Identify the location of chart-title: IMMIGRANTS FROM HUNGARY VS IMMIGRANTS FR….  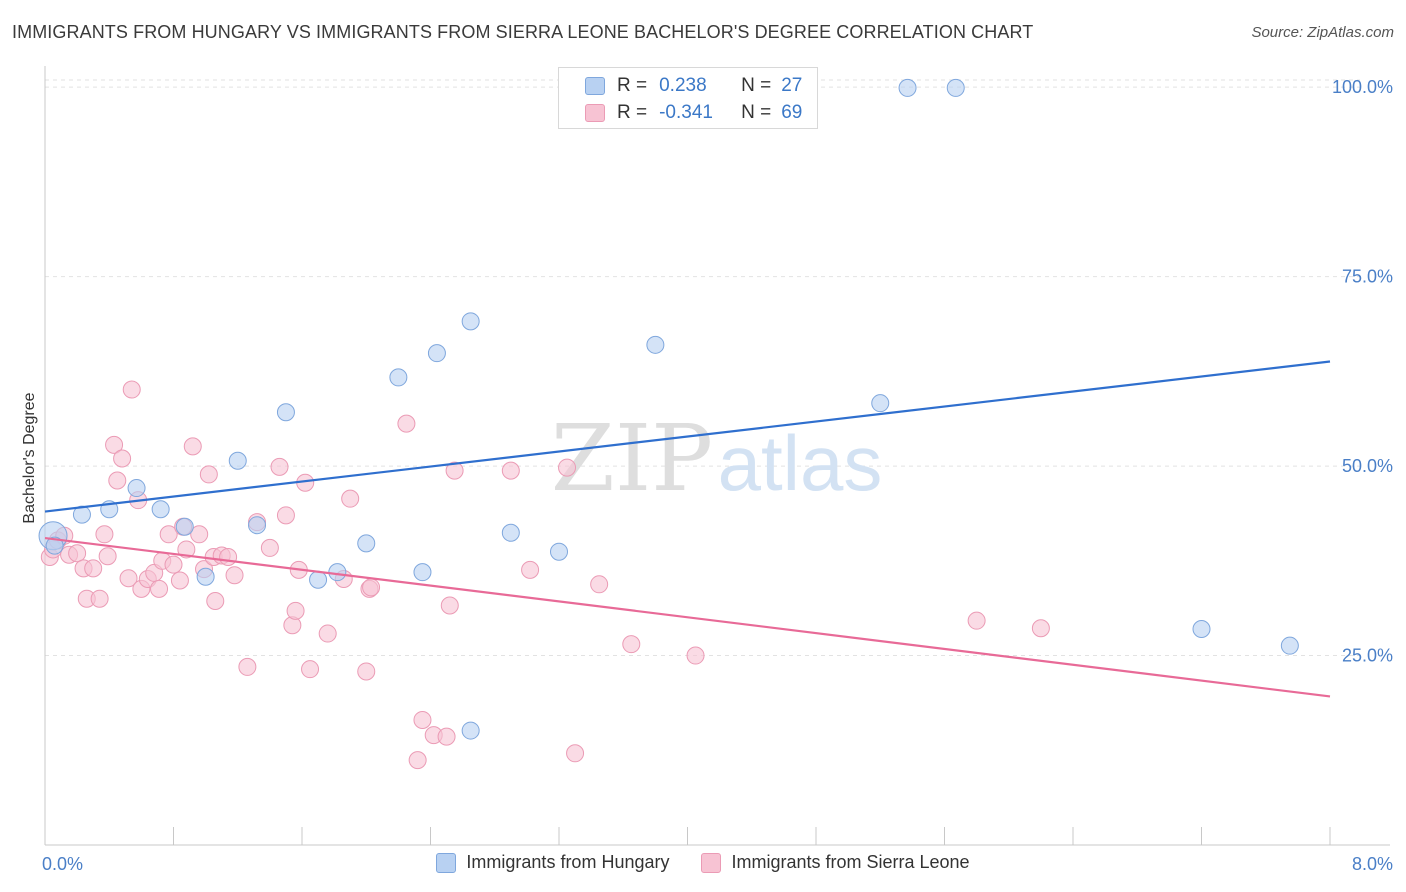
(523, 32).